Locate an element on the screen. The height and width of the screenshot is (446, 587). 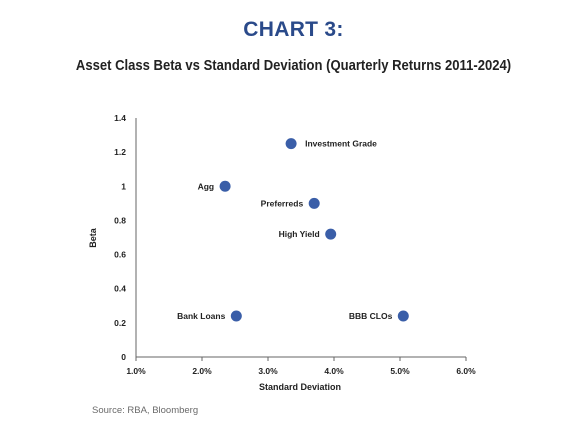
chart-heading: CHART 3: is located at coordinates (293, 29).